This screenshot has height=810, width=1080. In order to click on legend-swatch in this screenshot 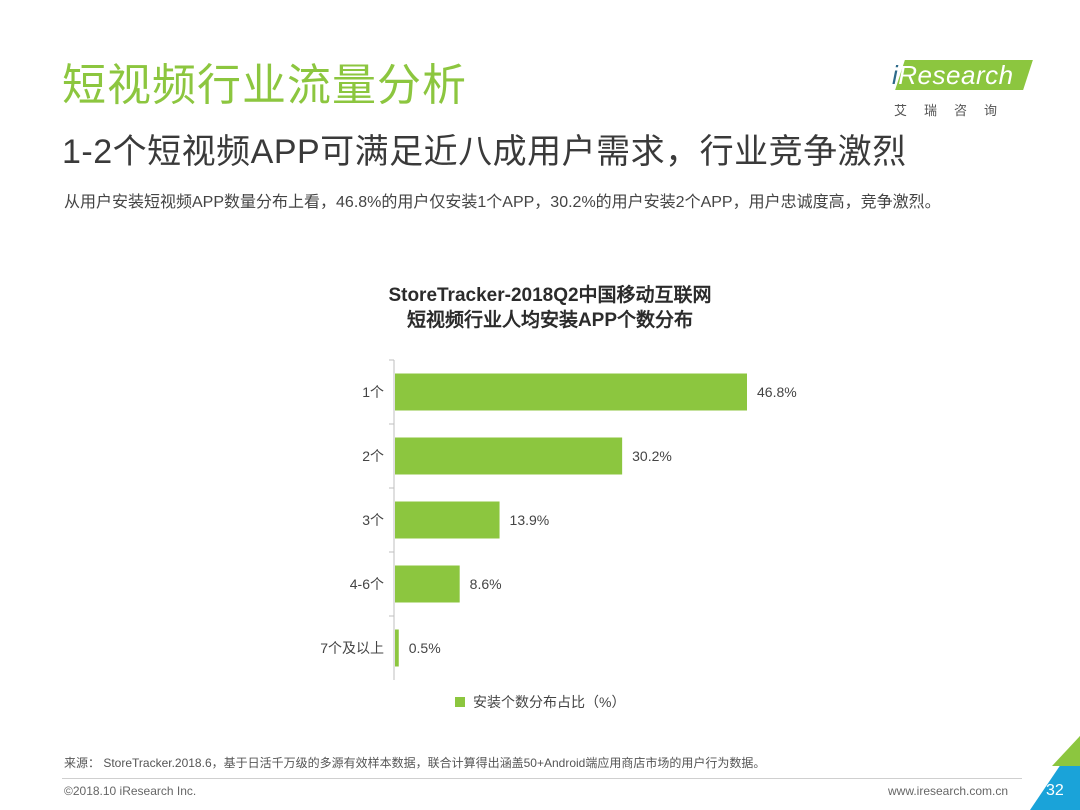, I will do `click(460, 702)`.